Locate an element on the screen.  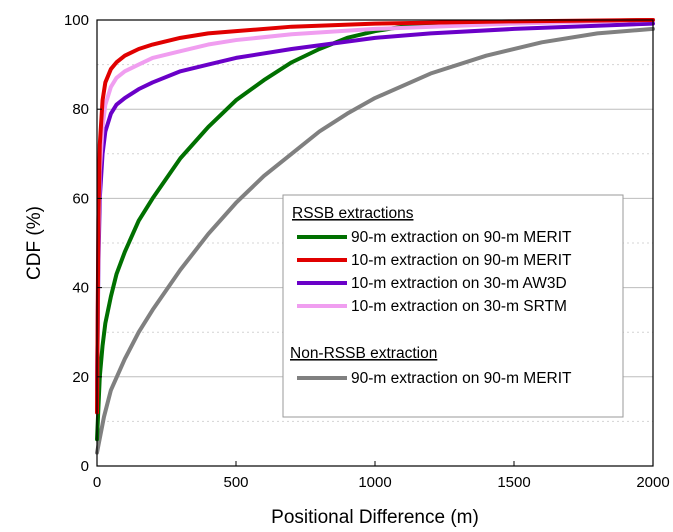
legend-label-non-rssb-90m-merit: 90-m extraction on 90-m MERIT is located at coordinates (461, 378).